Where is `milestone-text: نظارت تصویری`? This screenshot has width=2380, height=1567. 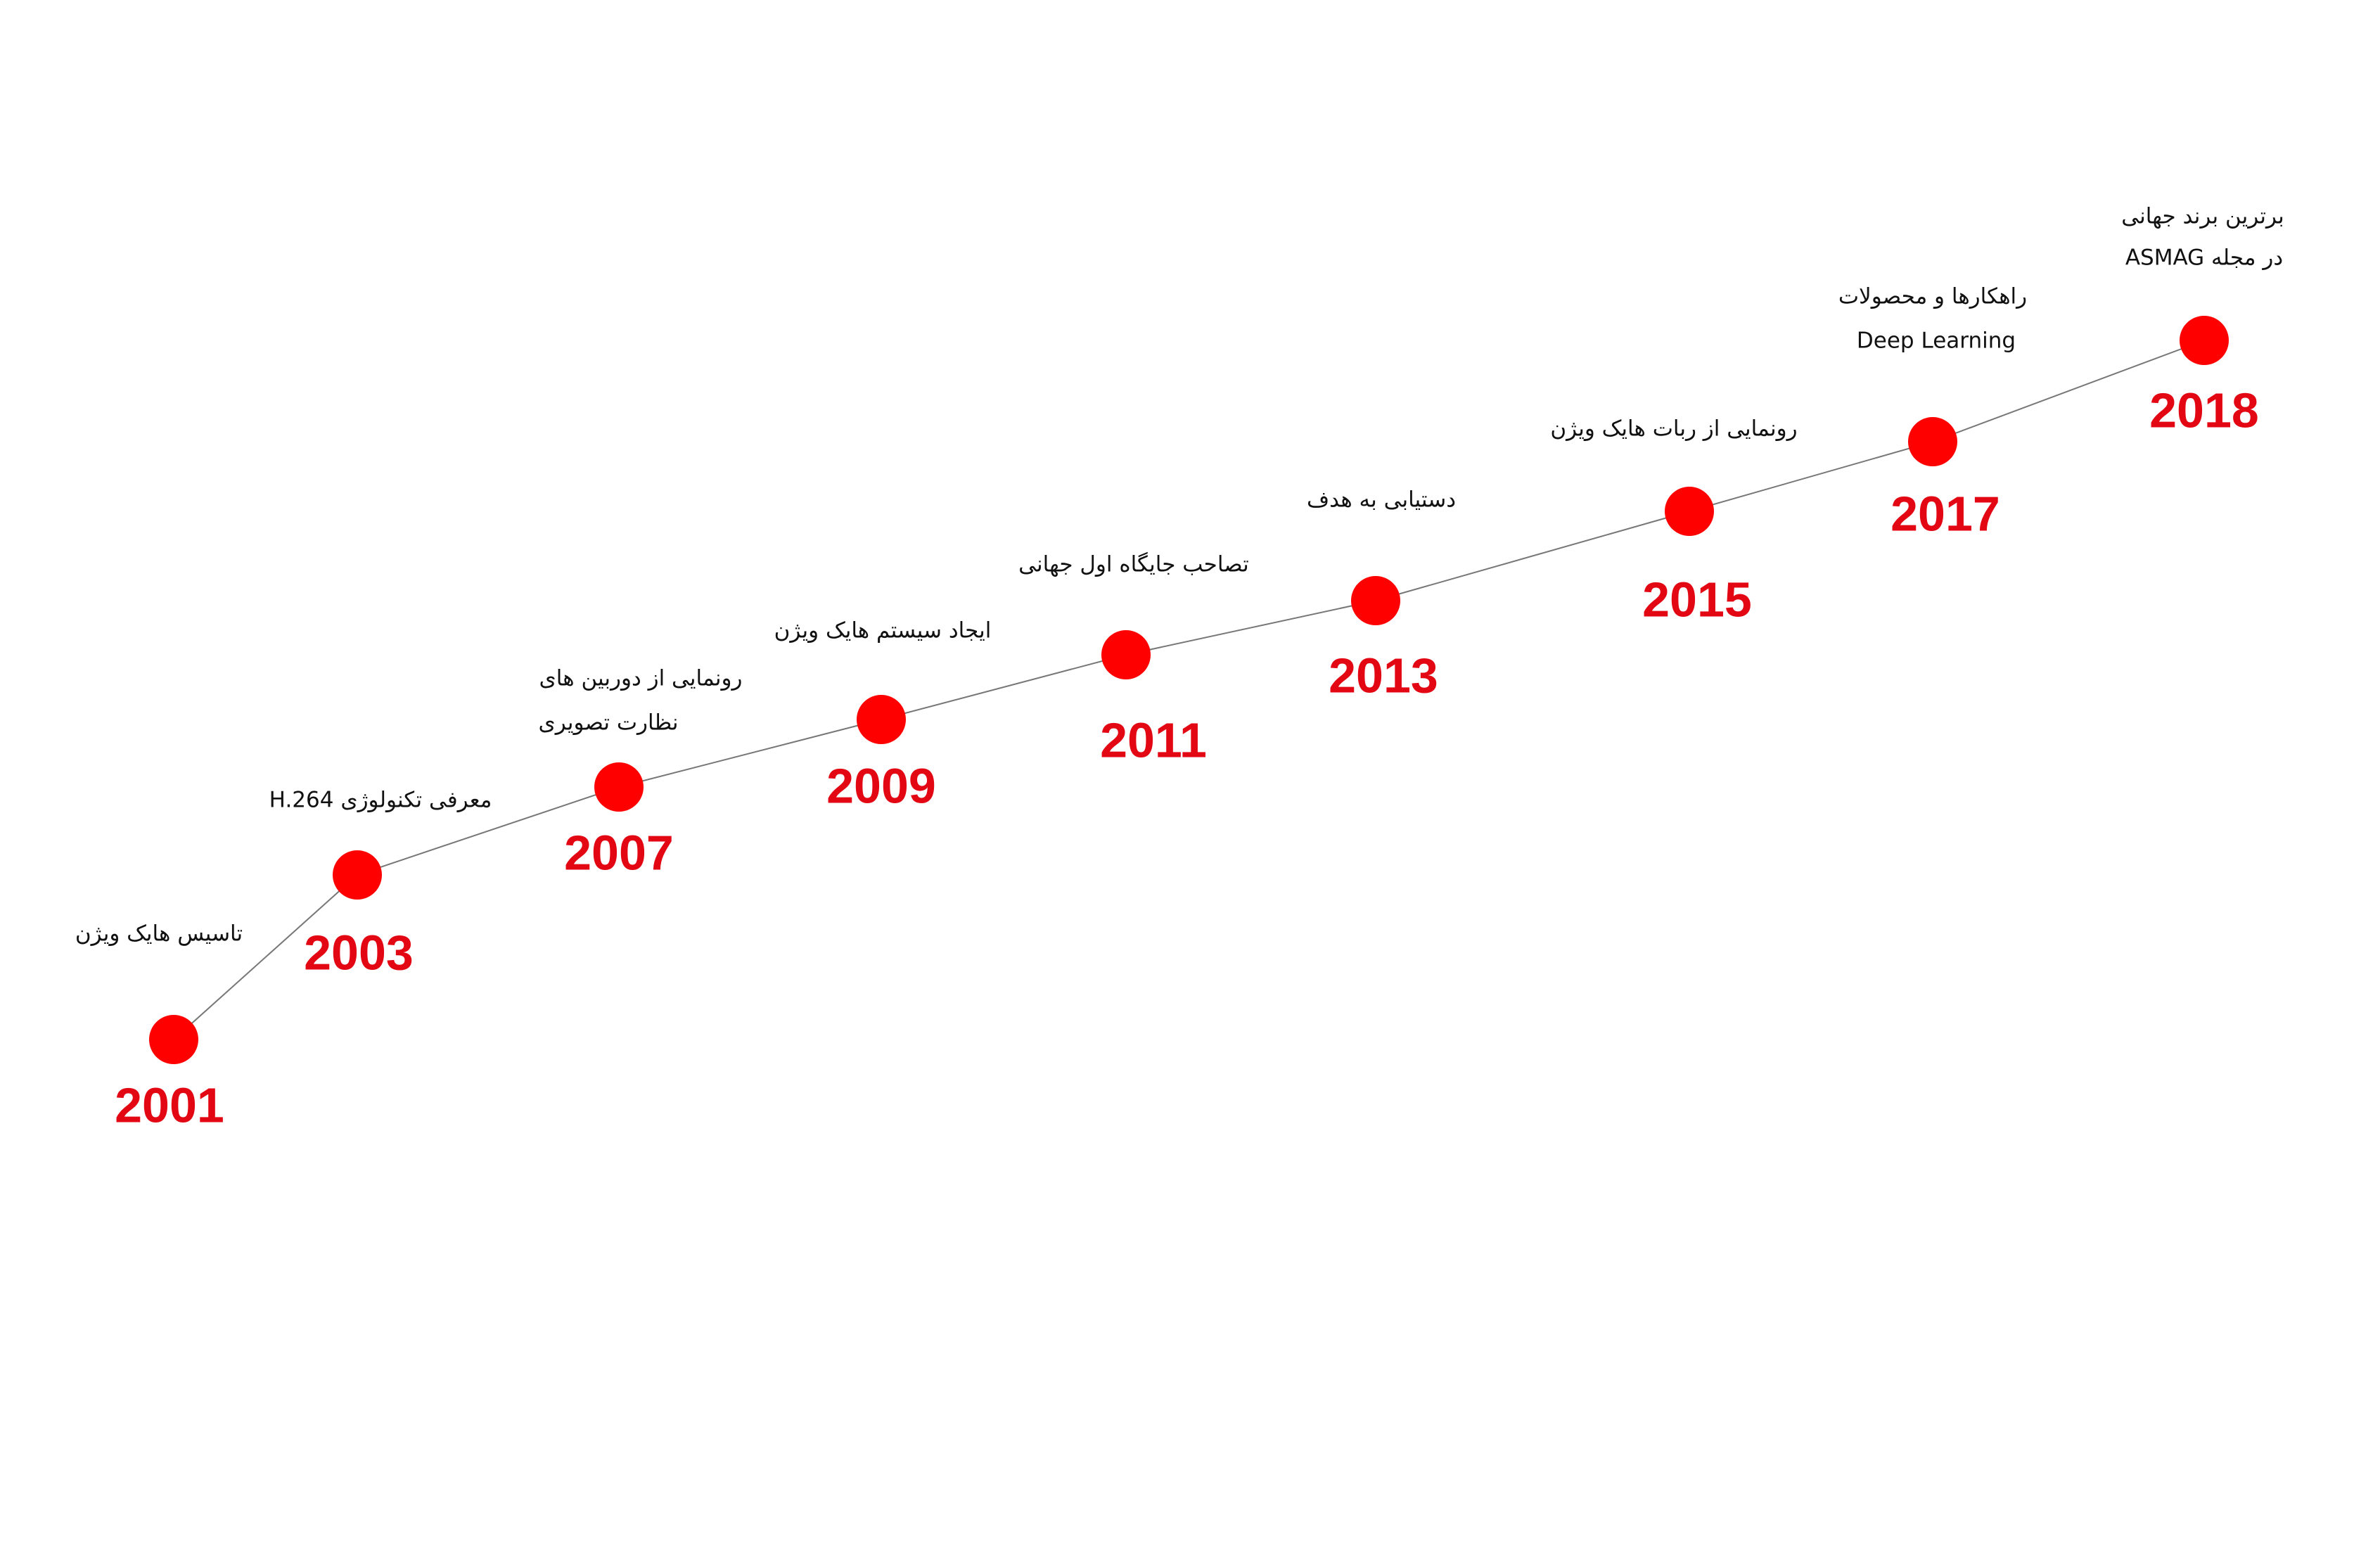
milestone-text: نظارت تصویری is located at coordinates (608, 723).